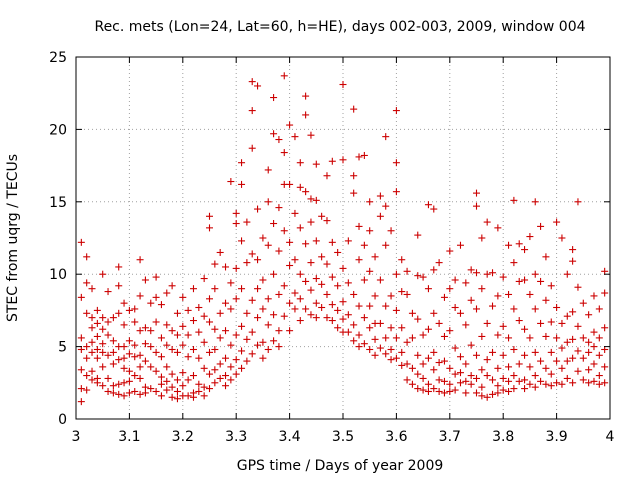 The width and height of the screenshot is (640, 480). What do you see at coordinates (183, 437) in the screenshot?
I see `x-tick-label: 3.2` at bounding box center [183, 437].